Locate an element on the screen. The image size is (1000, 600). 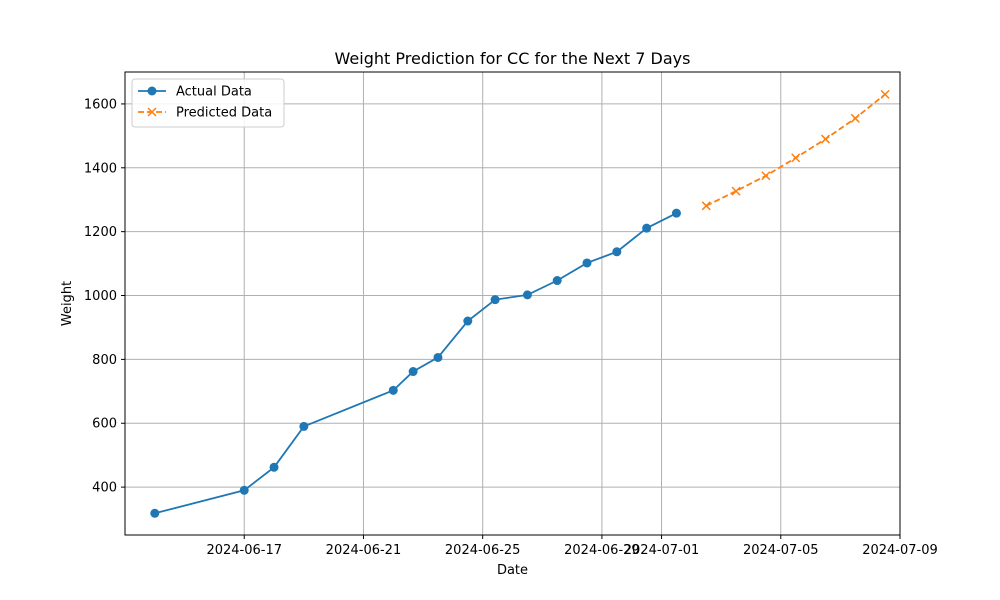
x-tick-label: 2024-06-17 is located at coordinates (244, 550).